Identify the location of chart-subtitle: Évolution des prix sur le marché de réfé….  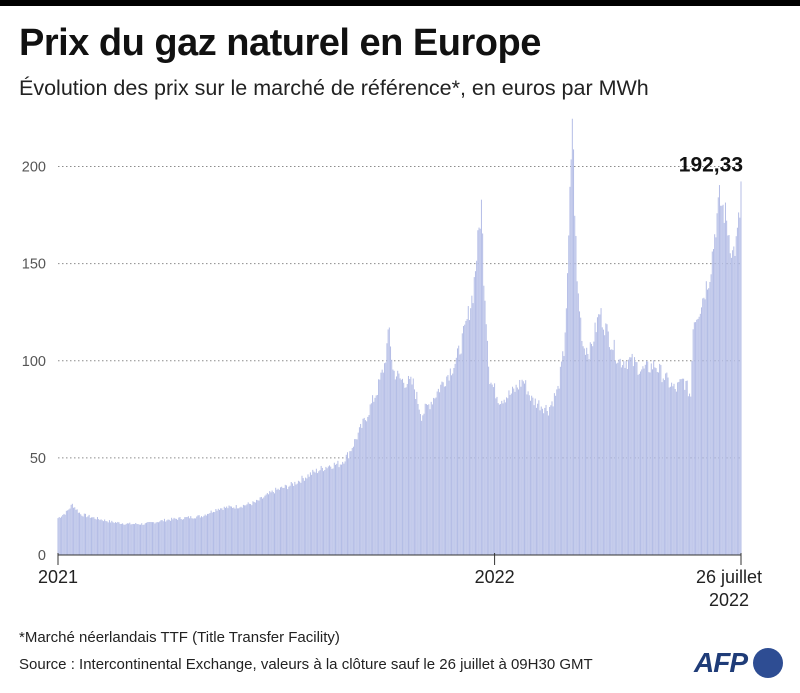
(334, 88).